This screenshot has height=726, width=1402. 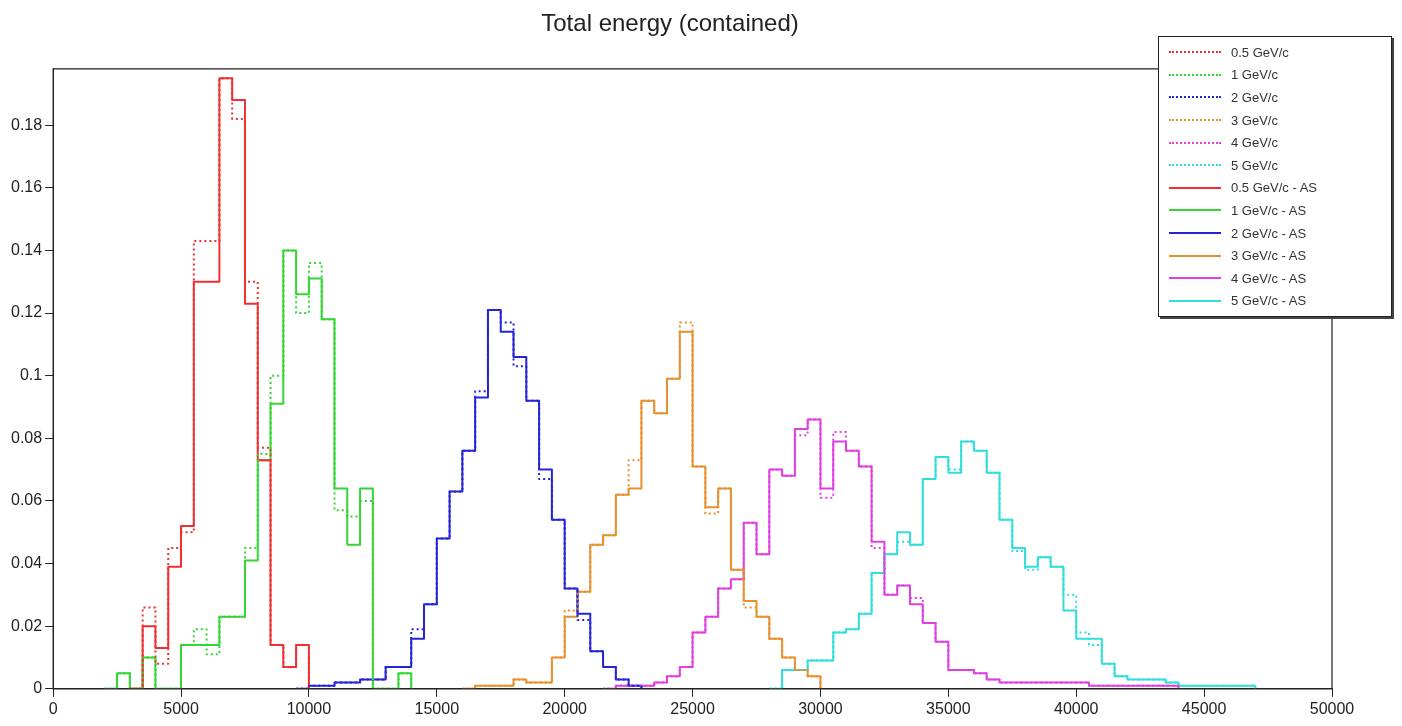 What do you see at coordinates (1260, 52) in the screenshot?
I see `legend-label: 0.5 GeV/c` at bounding box center [1260, 52].